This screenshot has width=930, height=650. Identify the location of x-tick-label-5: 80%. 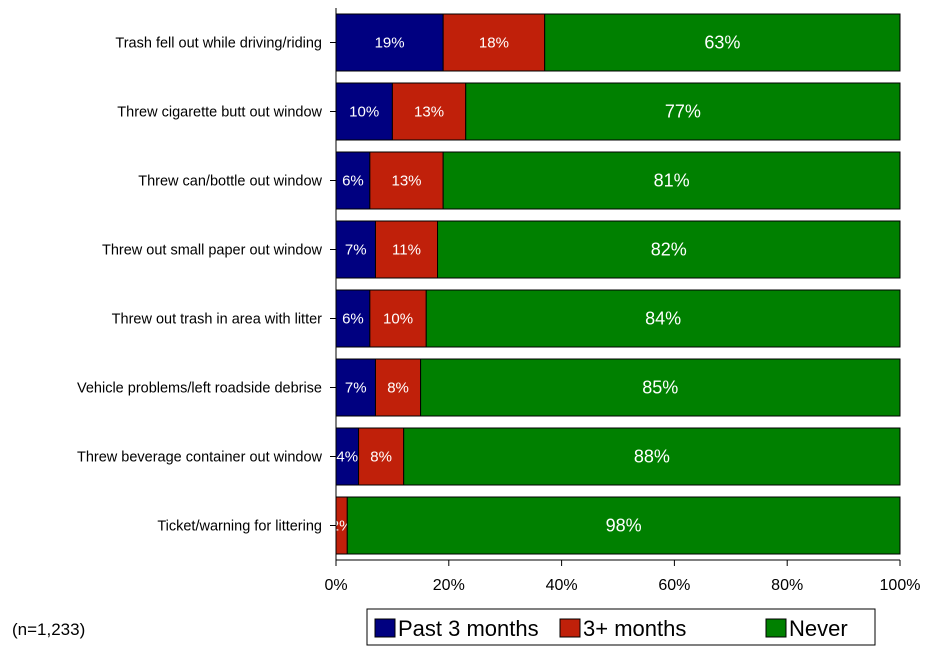
(787, 585).